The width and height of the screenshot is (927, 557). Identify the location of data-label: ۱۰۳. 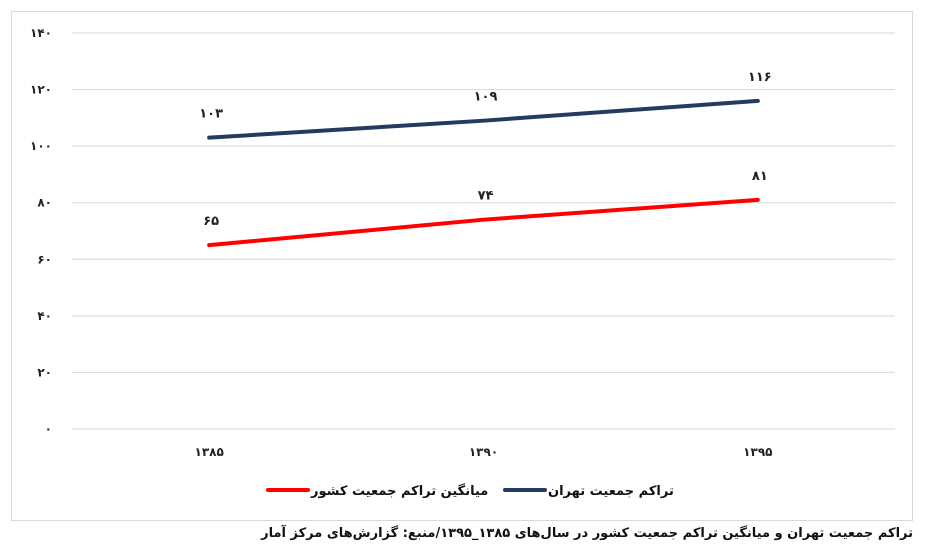
(211, 114).